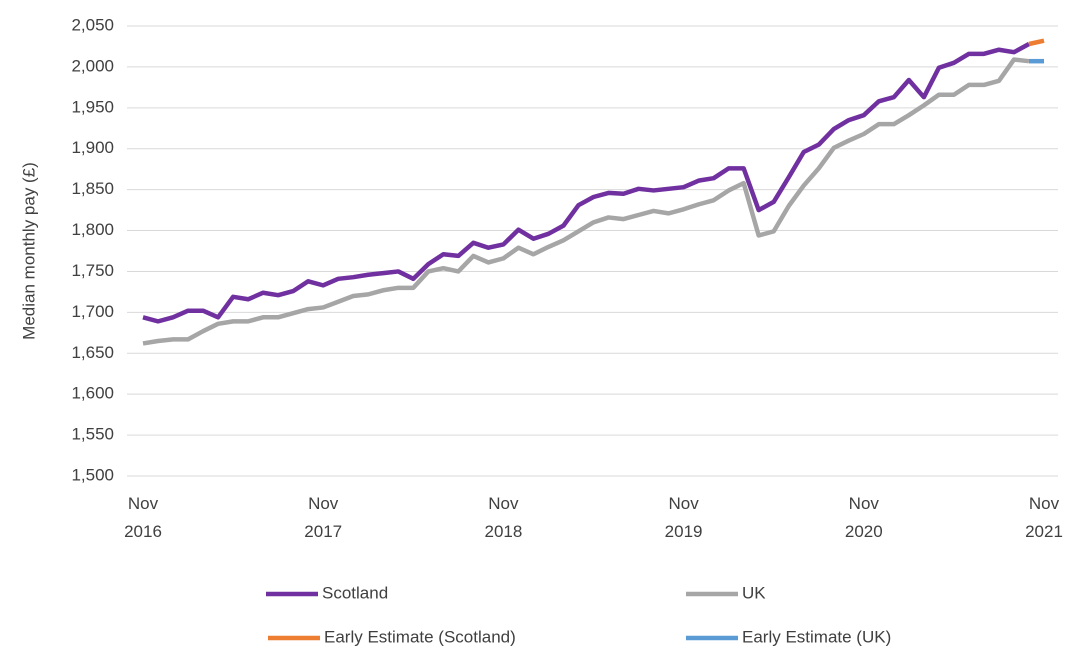  Describe the element at coordinates (92, 474) in the screenshot. I see `y-tick-label: 1,500` at that location.